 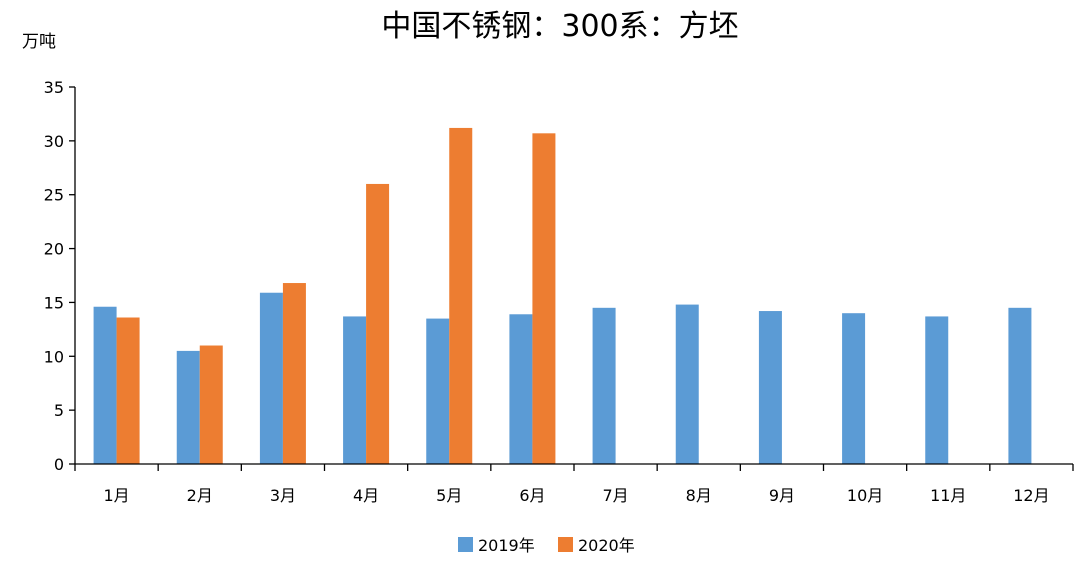 What do you see at coordinates (449, 495) in the screenshot?
I see `x-tick-label: 5月` at bounding box center [449, 495].